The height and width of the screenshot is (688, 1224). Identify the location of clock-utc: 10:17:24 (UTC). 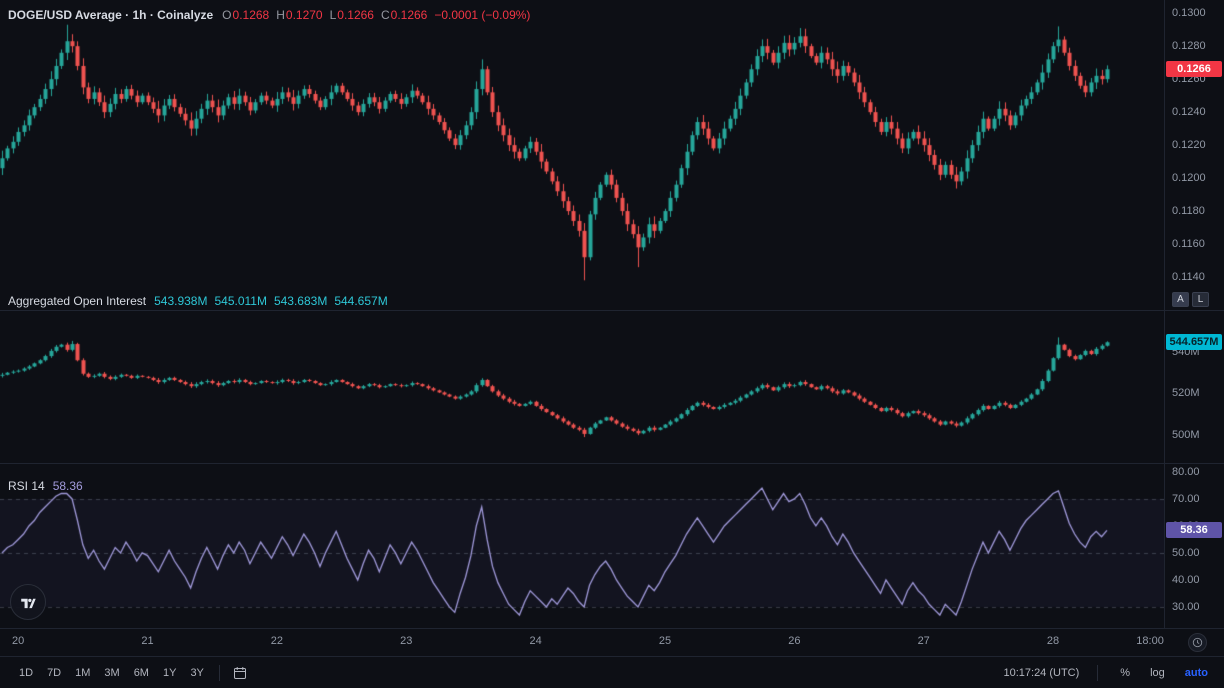
(1041, 672).